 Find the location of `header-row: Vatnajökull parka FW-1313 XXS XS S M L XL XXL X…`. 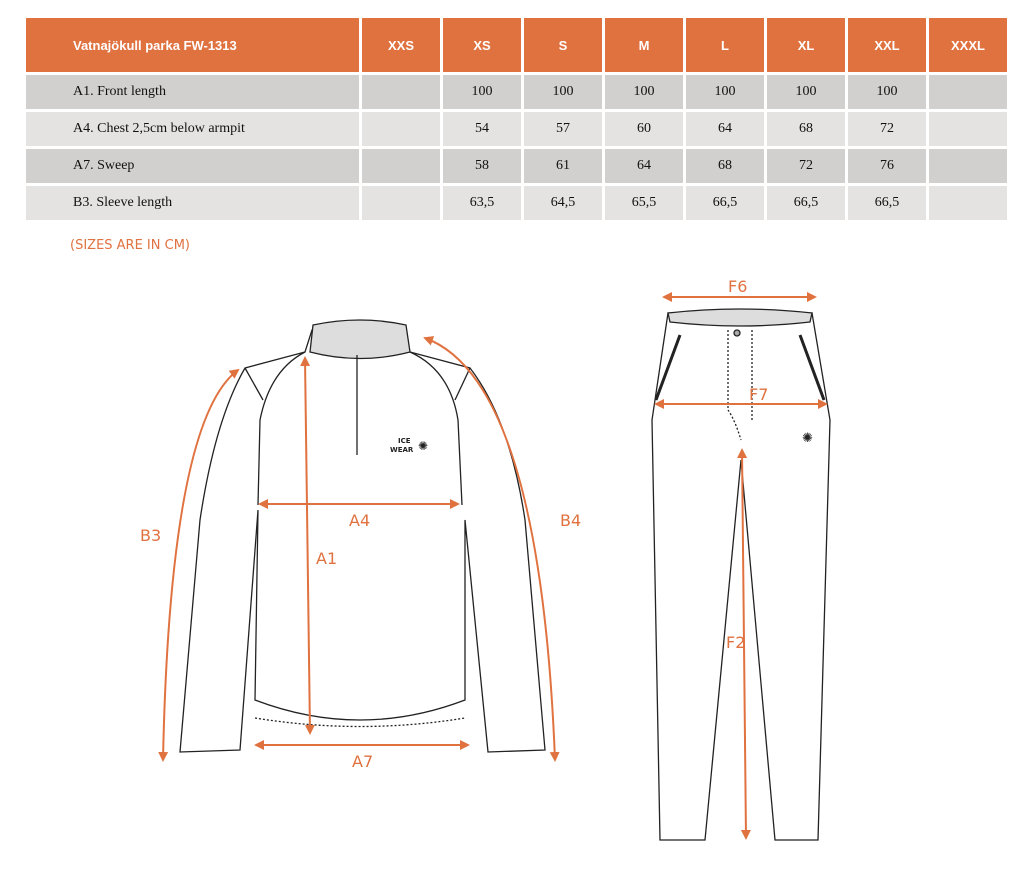

header-row: Vatnajökull parka FW-1313 XXS XS S M L XL XXL X… is located at coordinates (516, 45).